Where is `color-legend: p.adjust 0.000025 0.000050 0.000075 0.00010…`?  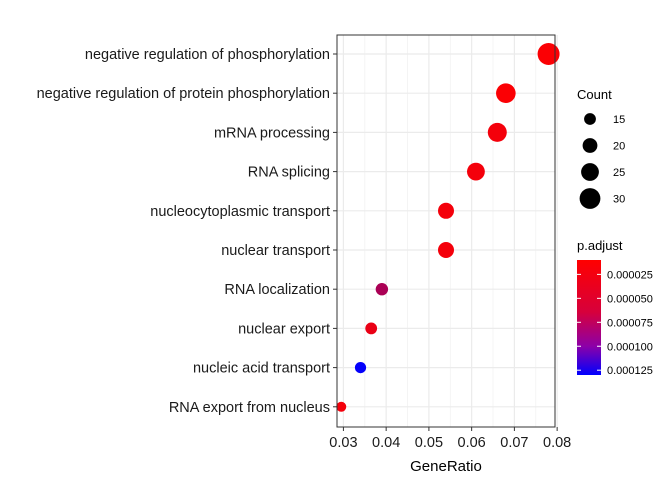 color-legend: p.adjust 0.000025 0.000050 0.000075 0.00010… is located at coordinates (615, 307).